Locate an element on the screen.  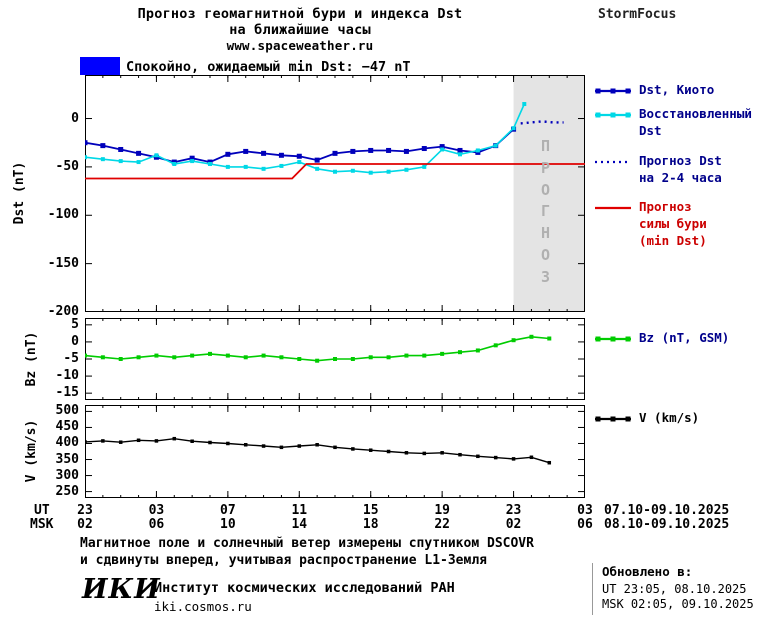
msk-x-tick-label: 22 is located at coordinates (442, 524).